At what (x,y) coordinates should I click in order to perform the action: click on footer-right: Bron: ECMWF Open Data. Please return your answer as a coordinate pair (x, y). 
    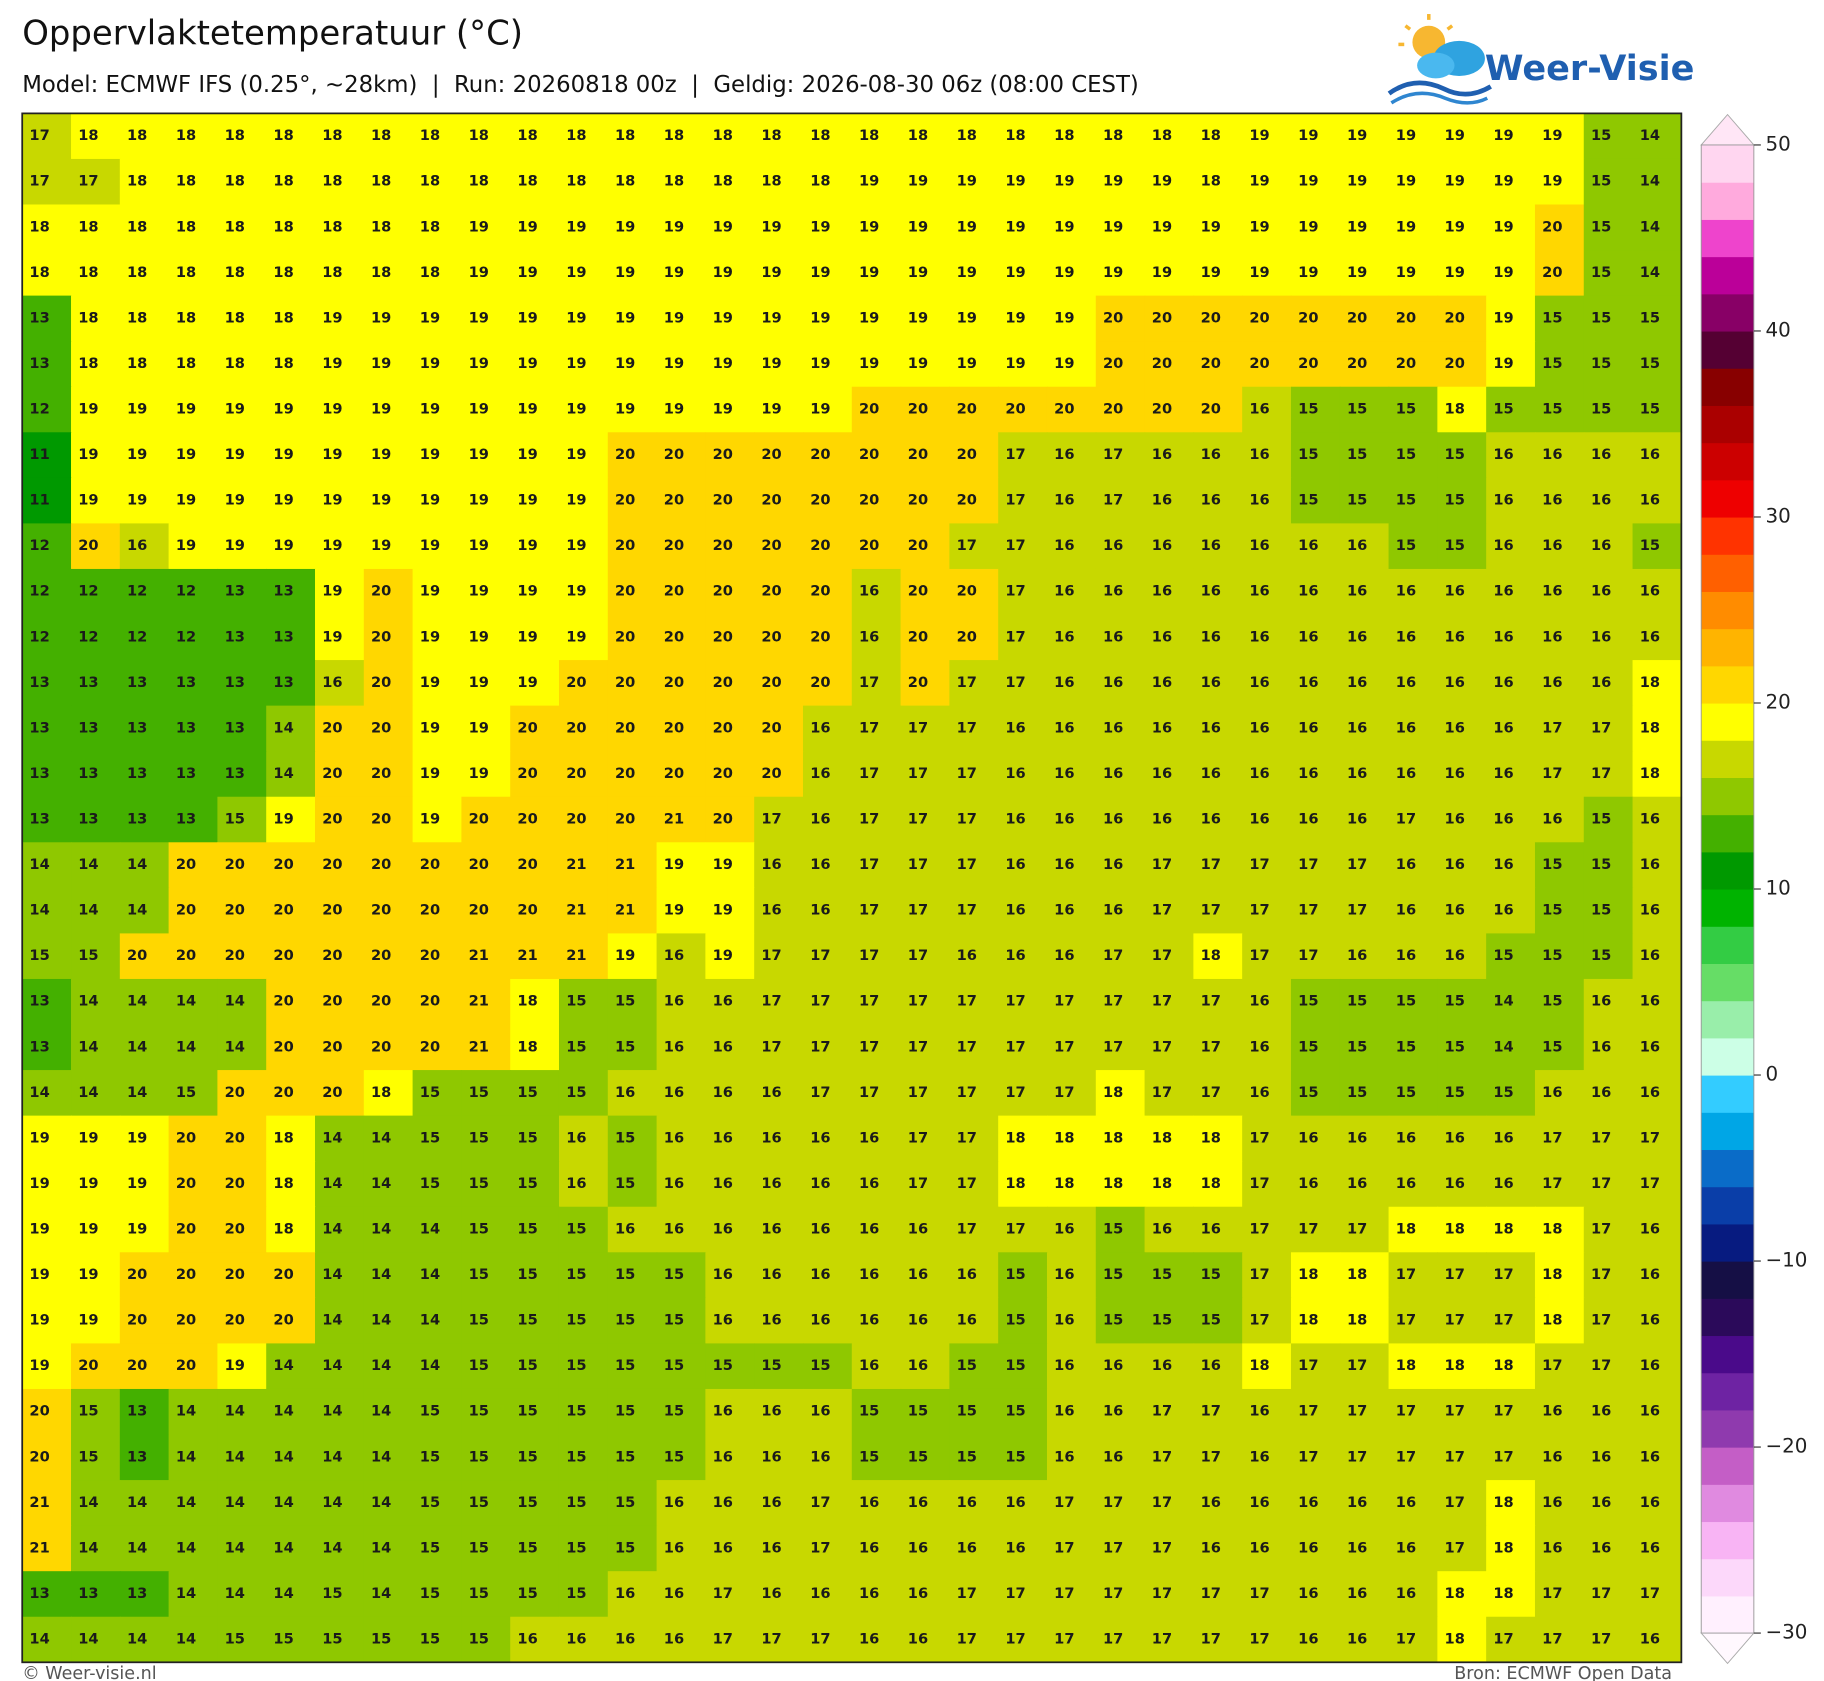
    Looking at the image, I should click on (1563, 1672).